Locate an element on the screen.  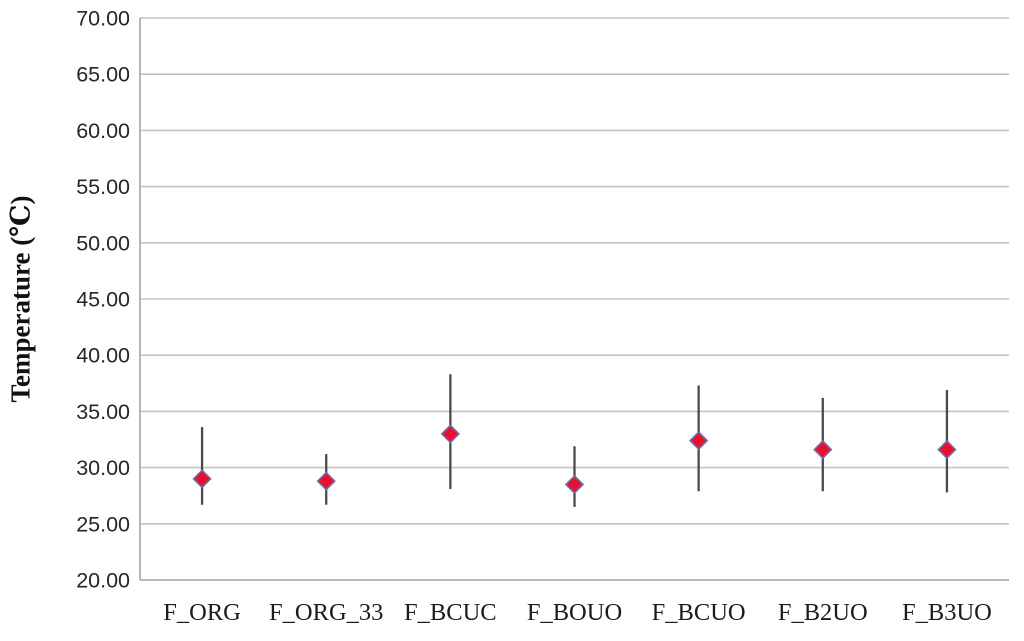
y-tick-label: 55.00 is located at coordinates (103, 187).